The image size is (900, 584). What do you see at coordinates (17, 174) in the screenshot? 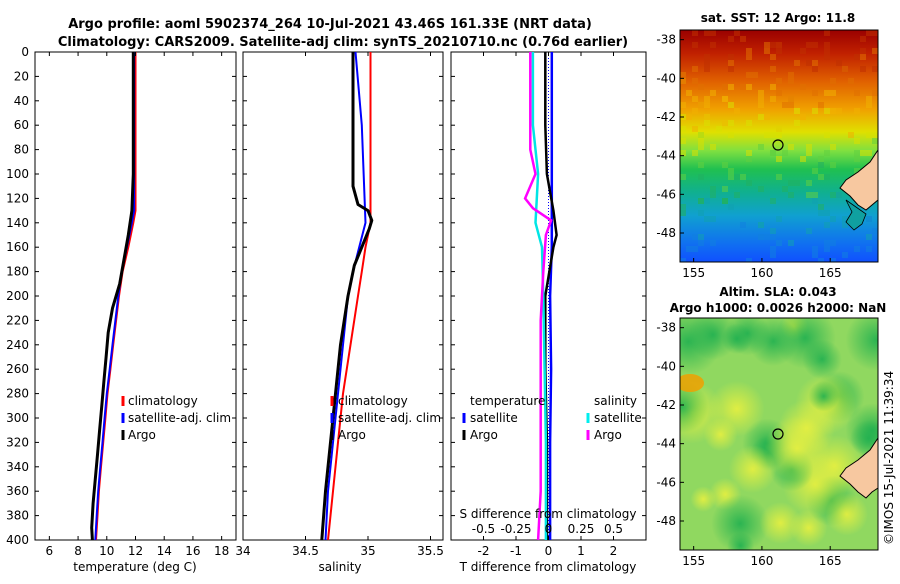
I see `depth-tick-label: 100` at bounding box center [17, 174].